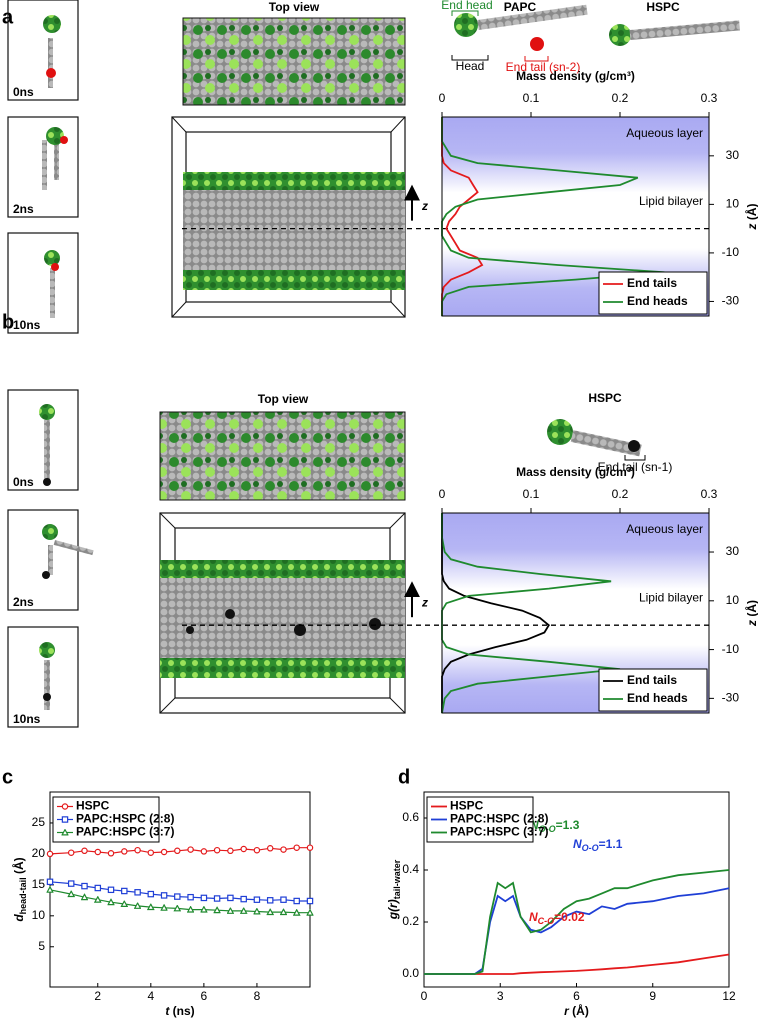 The image size is (758, 1019). I want to click on annotation-symbol: N, so click(533, 917).